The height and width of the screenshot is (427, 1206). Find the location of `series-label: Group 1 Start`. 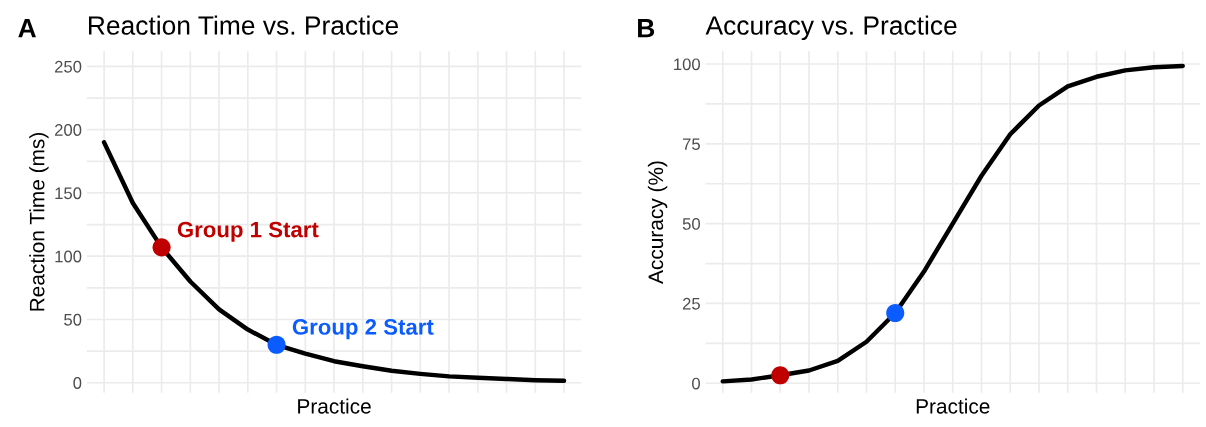

series-label: Group 1 Start is located at coordinates (248, 231).